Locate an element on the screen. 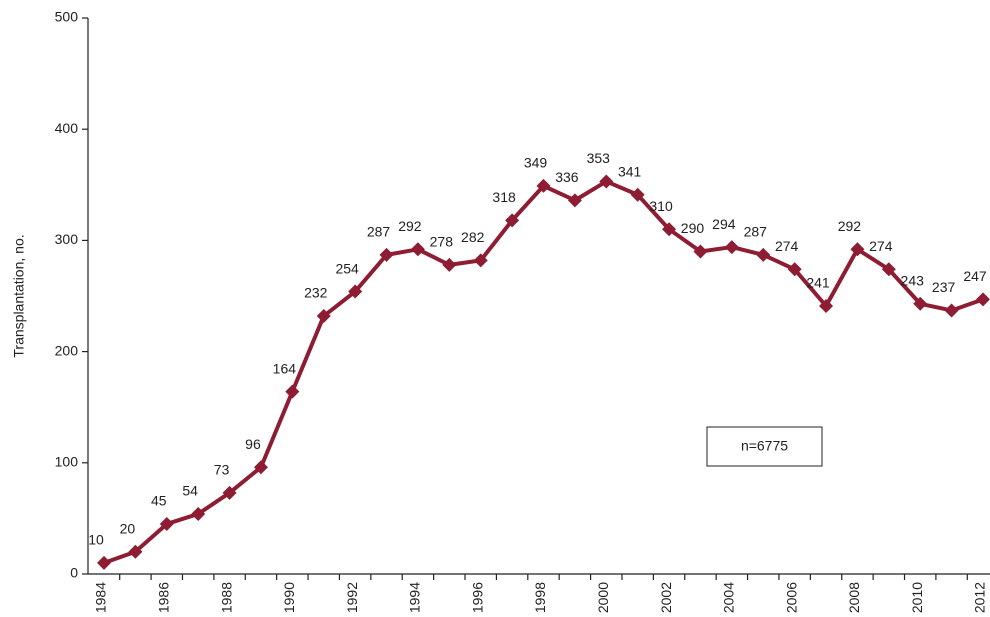 The width and height of the screenshot is (990, 617). x-tick-label: 1998 is located at coordinates (540, 597).